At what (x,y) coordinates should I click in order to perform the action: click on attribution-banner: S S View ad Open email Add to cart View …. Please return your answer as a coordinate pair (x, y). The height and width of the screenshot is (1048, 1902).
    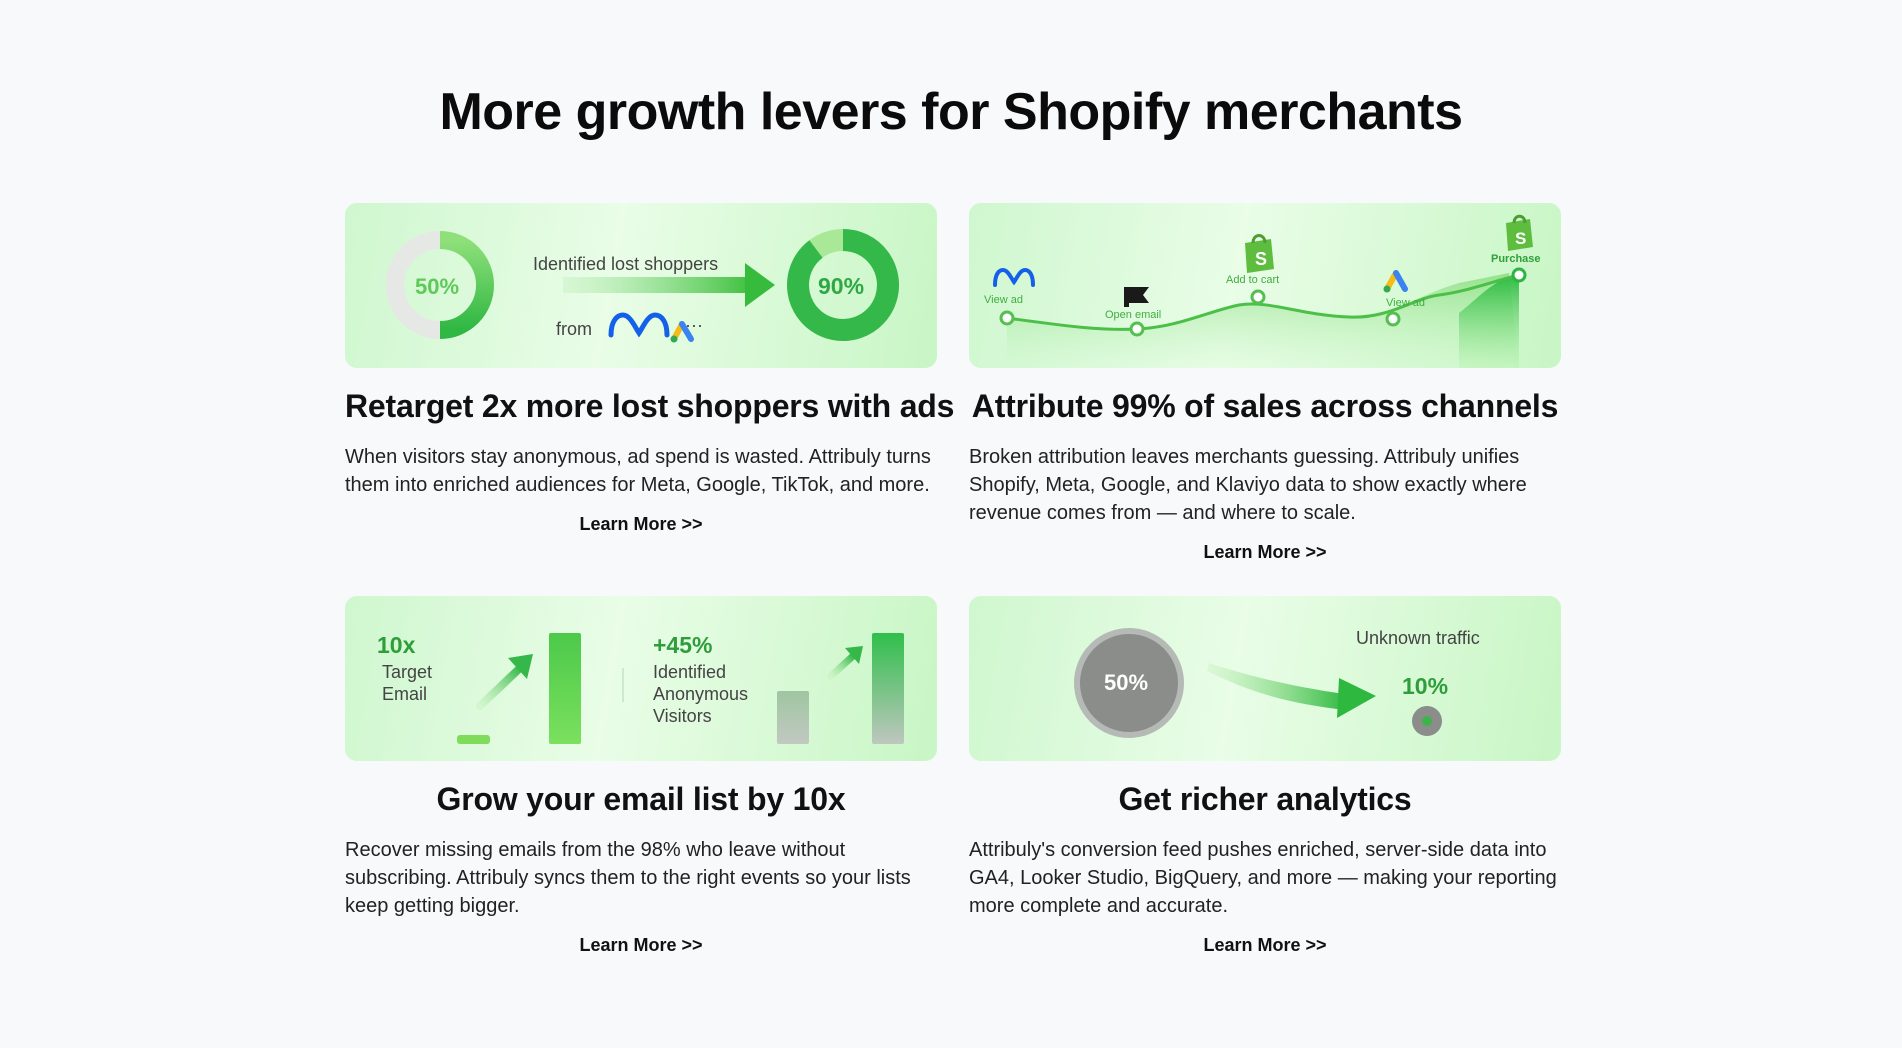
    Looking at the image, I should click on (1265, 285).